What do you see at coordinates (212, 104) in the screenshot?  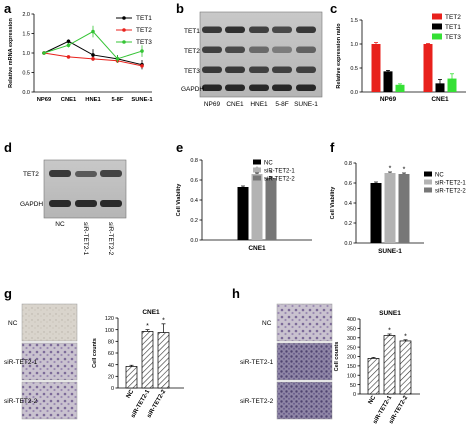 I see `blot-b-col-label: NP69` at bounding box center [212, 104].